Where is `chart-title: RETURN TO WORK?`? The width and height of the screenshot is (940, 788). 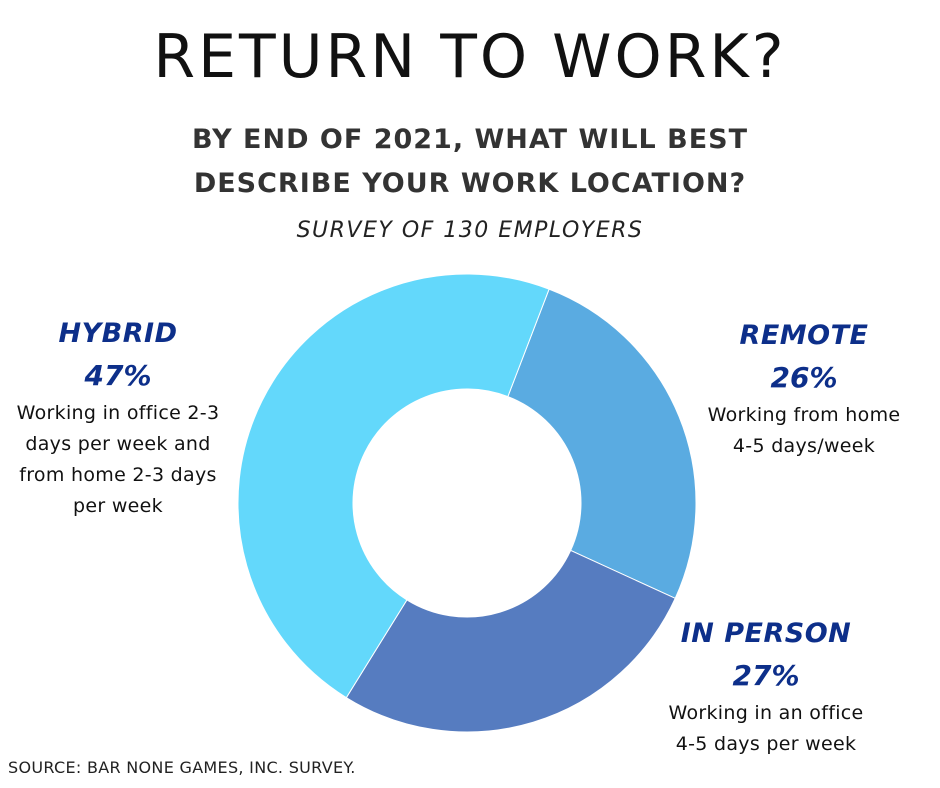
chart-title: RETURN TO WORK? is located at coordinates (470, 57).